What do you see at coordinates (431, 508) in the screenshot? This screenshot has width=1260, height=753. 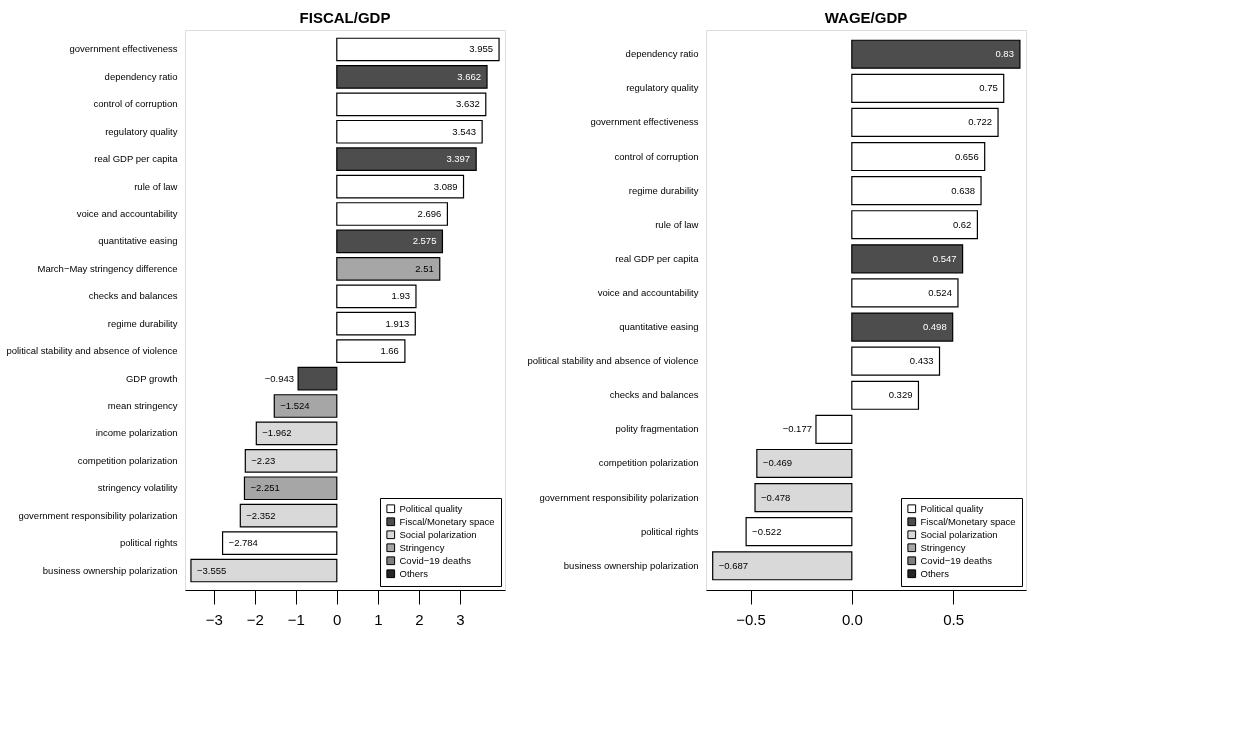 I see `legend-label: Political quality` at bounding box center [431, 508].